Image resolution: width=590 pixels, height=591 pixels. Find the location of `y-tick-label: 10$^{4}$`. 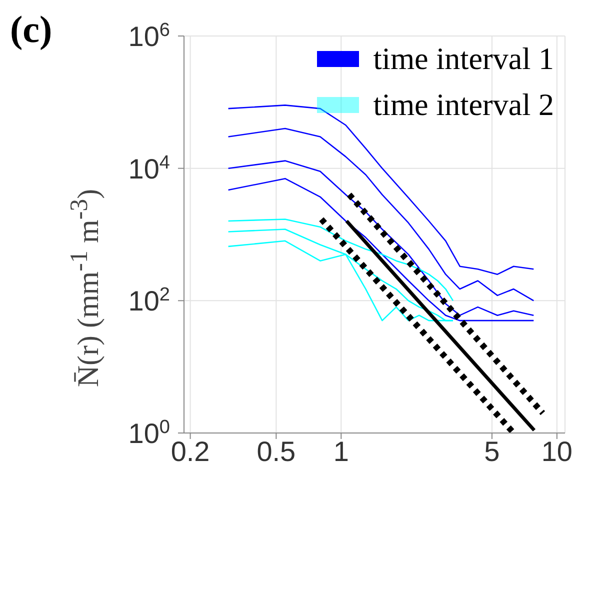

y-tick-label: 10$^{4}$ is located at coordinates (149, 168).